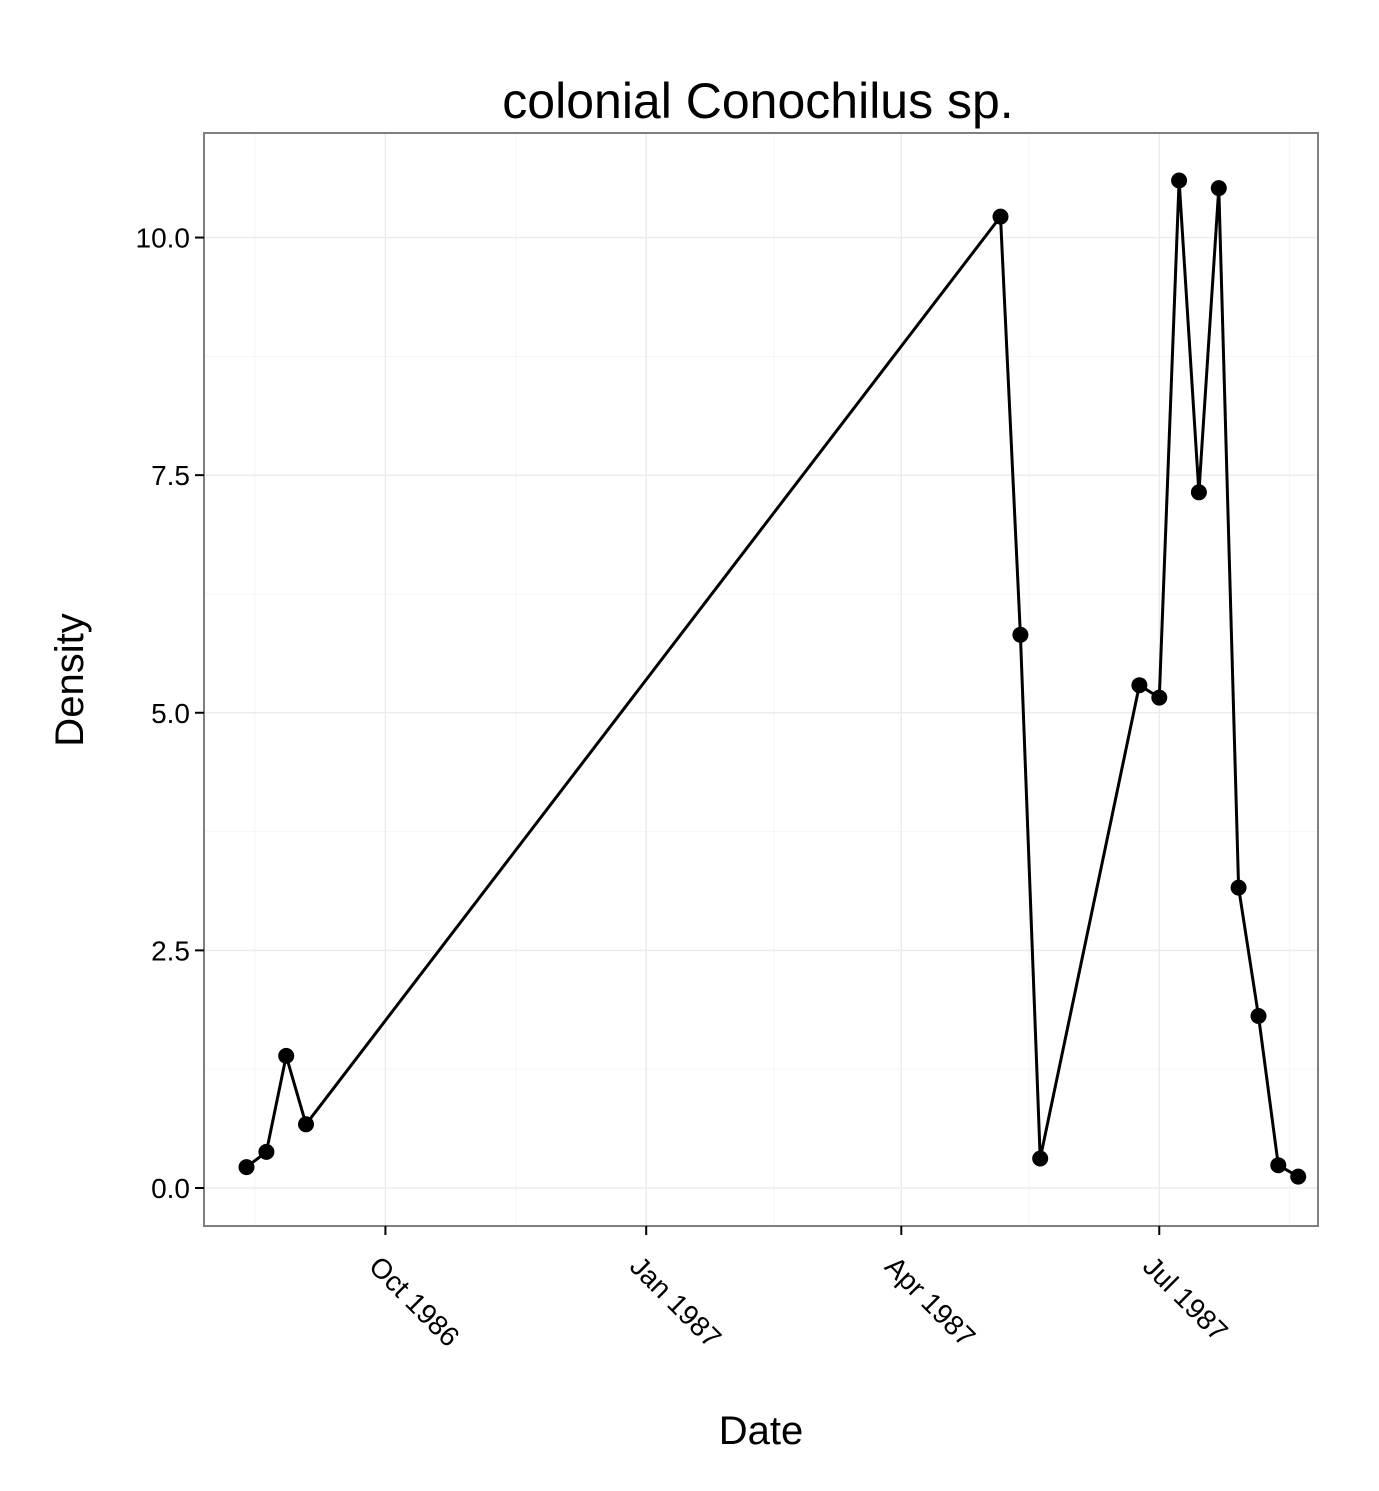  I want to click on x-axis-title: Date, so click(761, 1431).